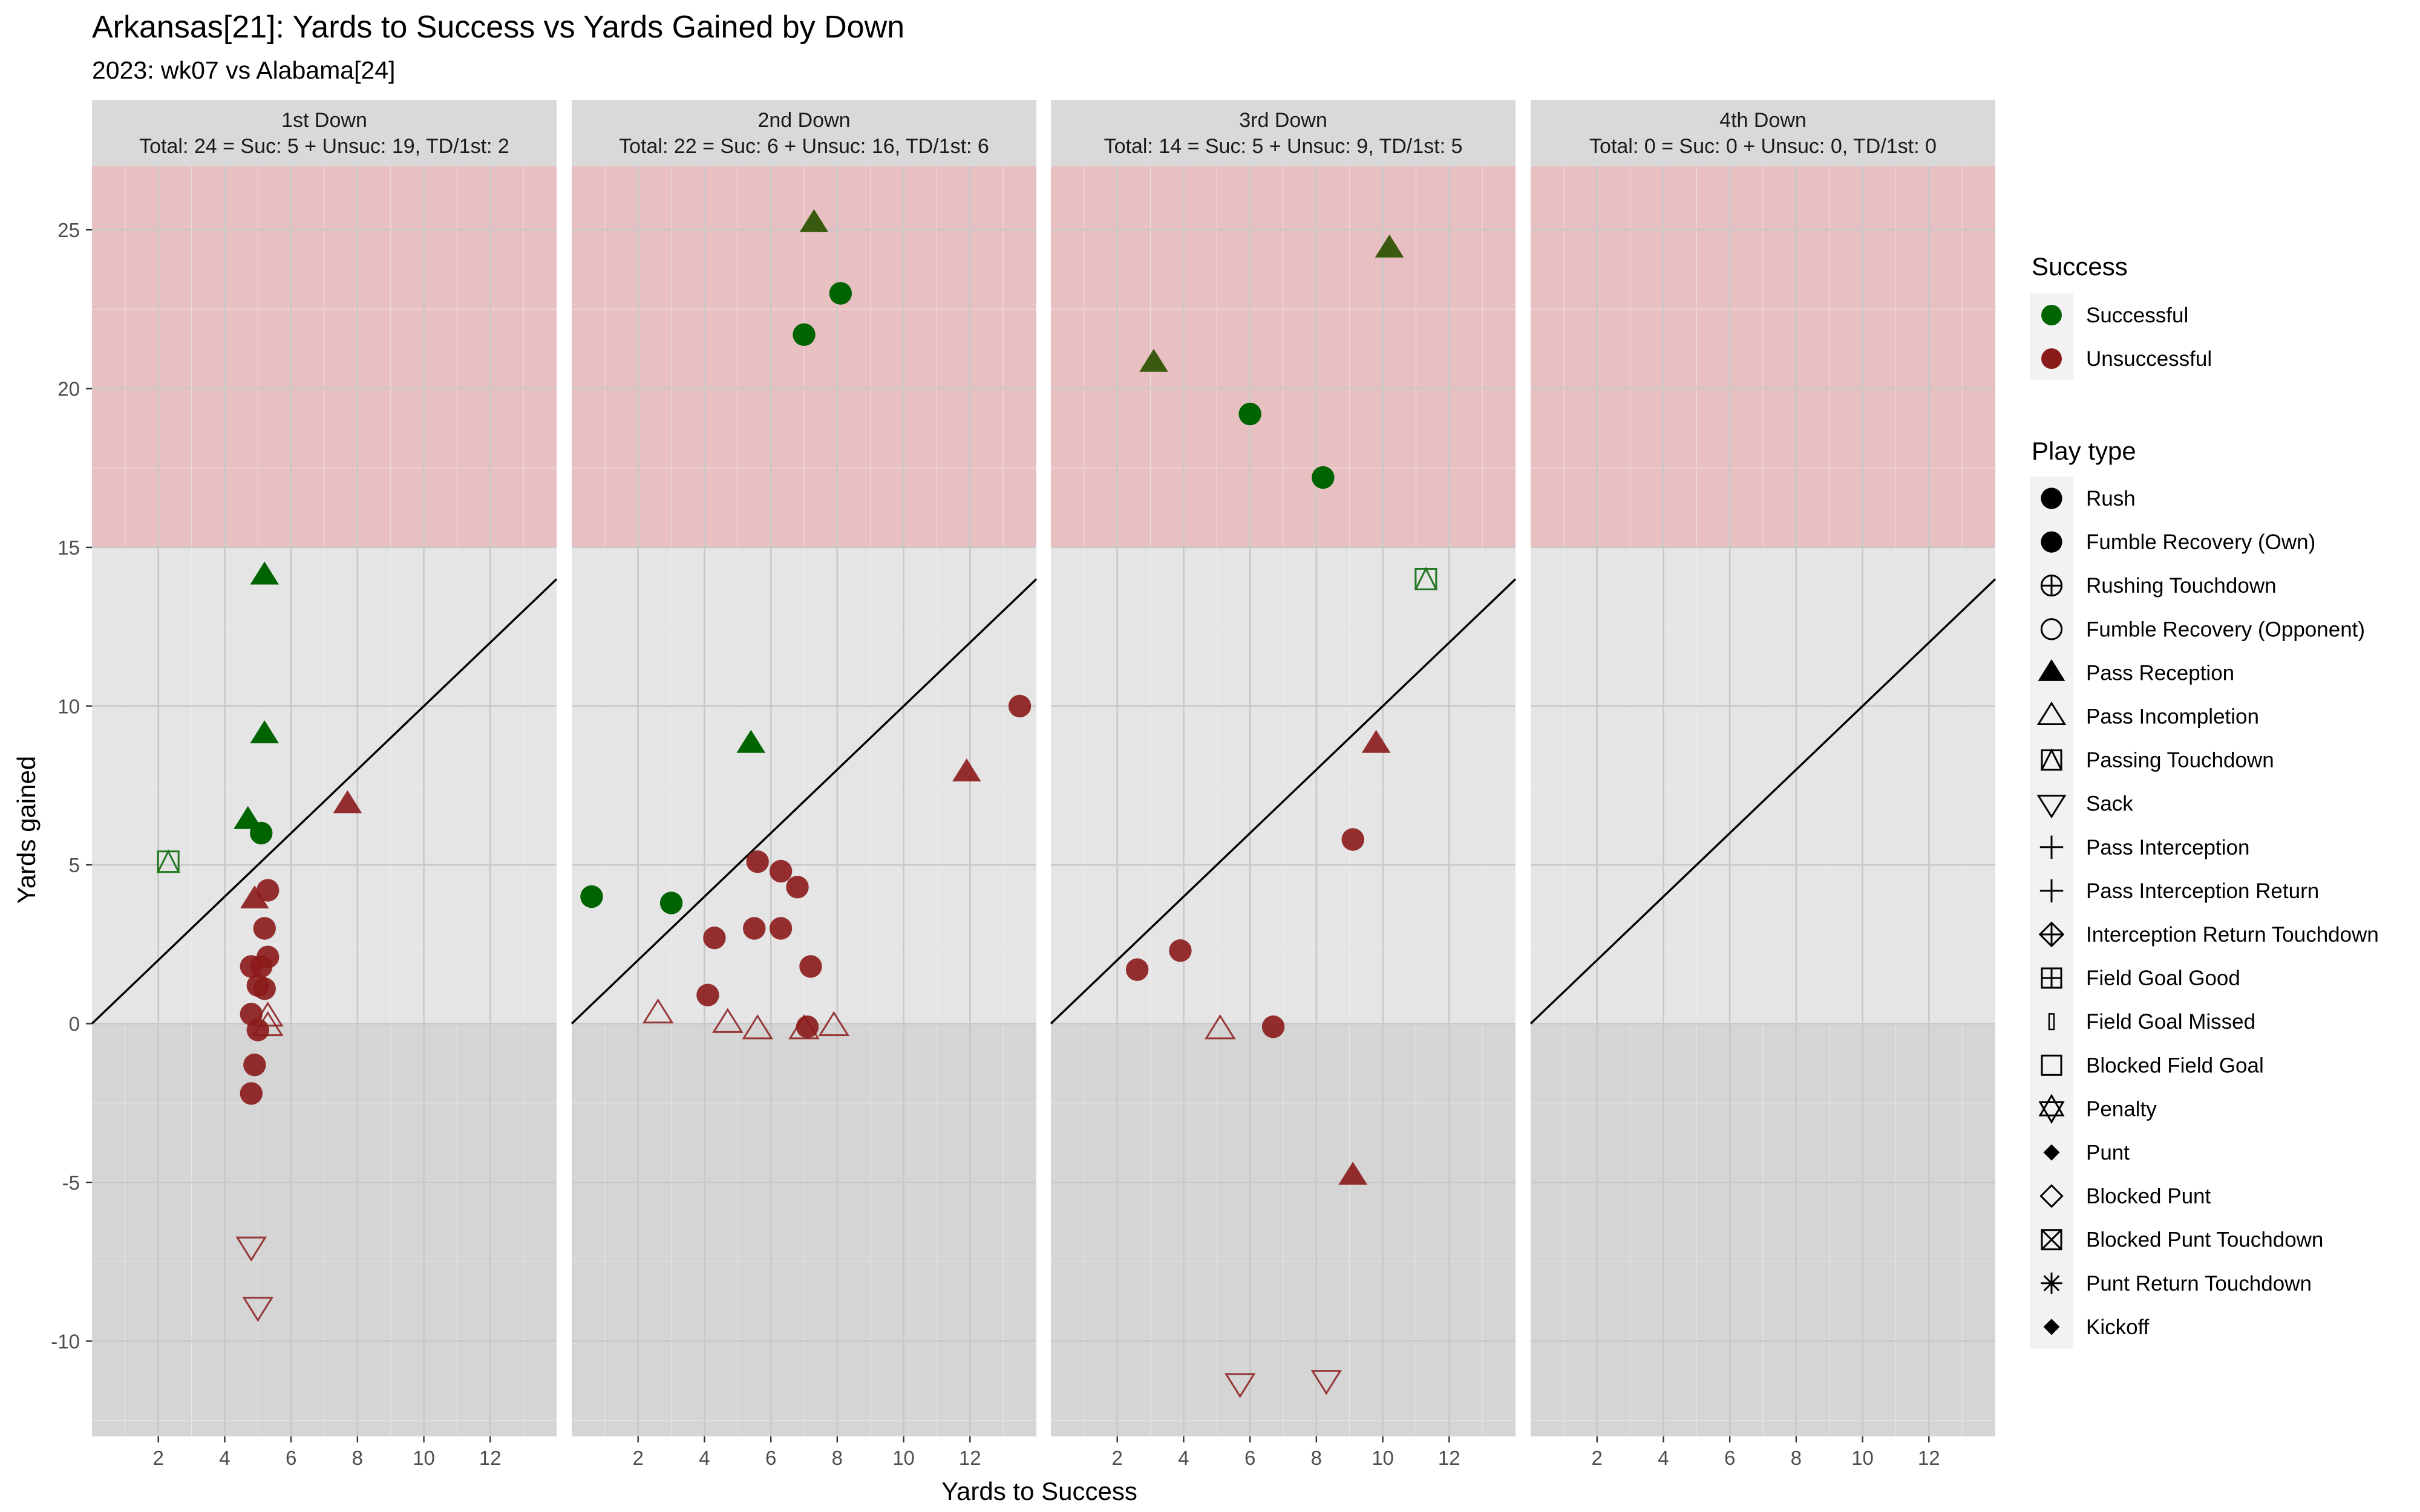 This screenshot has width=2420, height=1512. I want to click on legend-label: Field Goal Good, so click(2163, 978).